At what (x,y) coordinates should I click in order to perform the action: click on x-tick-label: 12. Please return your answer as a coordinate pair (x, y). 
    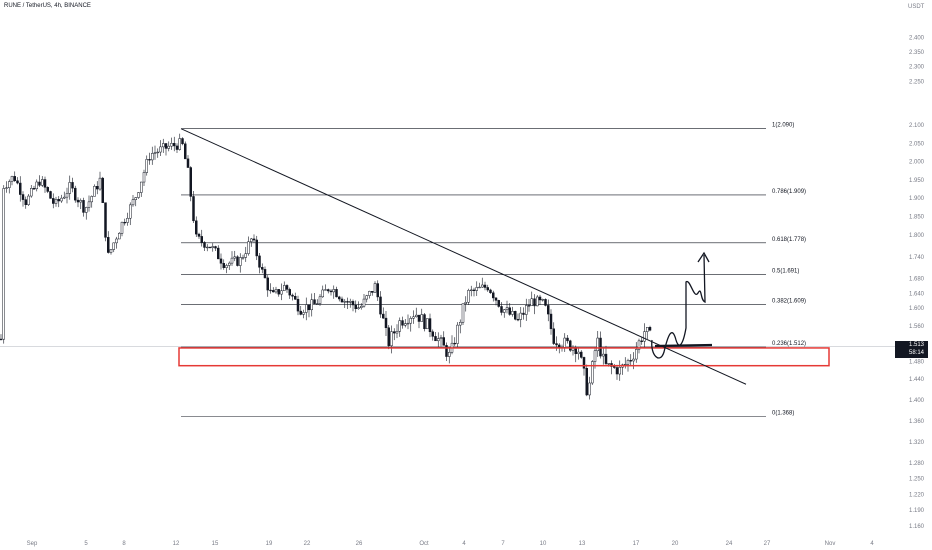
    Looking at the image, I should click on (176, 544).